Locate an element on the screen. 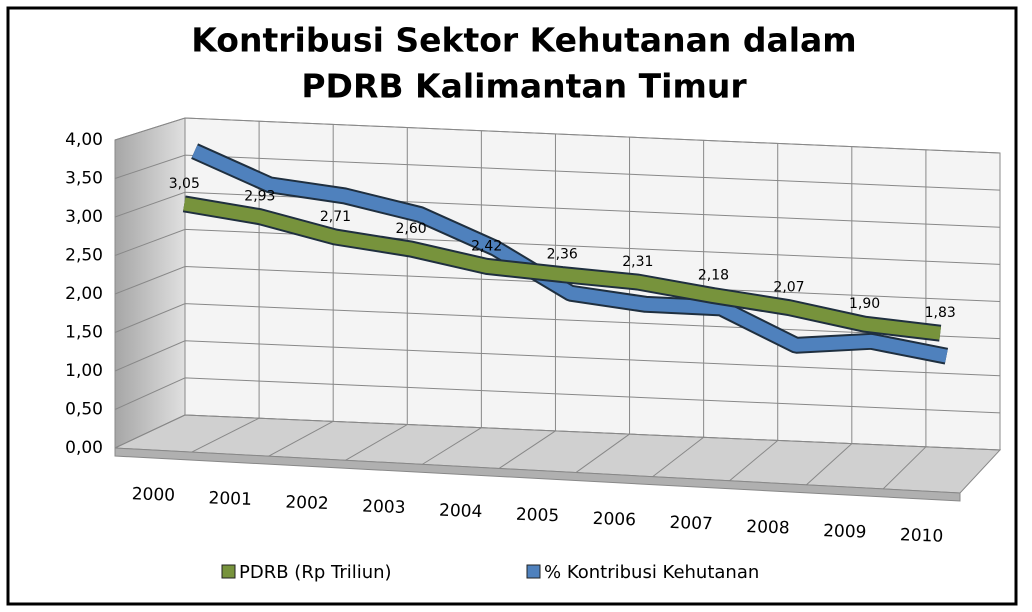 The width and height of the screenshot is (1032, 612). data-label: 2,60 is located at coordinates (410, 229).